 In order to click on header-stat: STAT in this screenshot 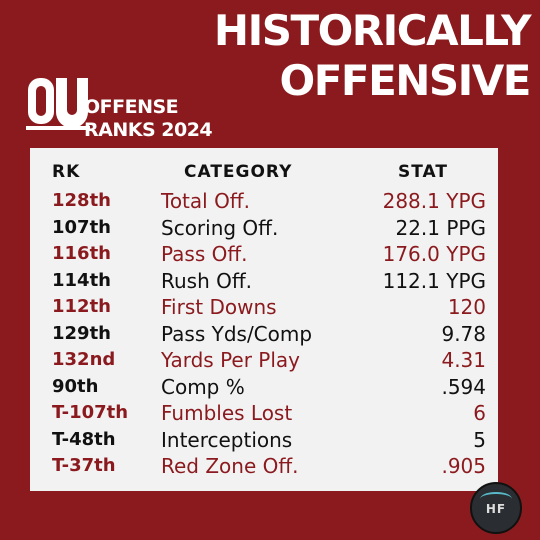, I will do `click(423, 172)`.